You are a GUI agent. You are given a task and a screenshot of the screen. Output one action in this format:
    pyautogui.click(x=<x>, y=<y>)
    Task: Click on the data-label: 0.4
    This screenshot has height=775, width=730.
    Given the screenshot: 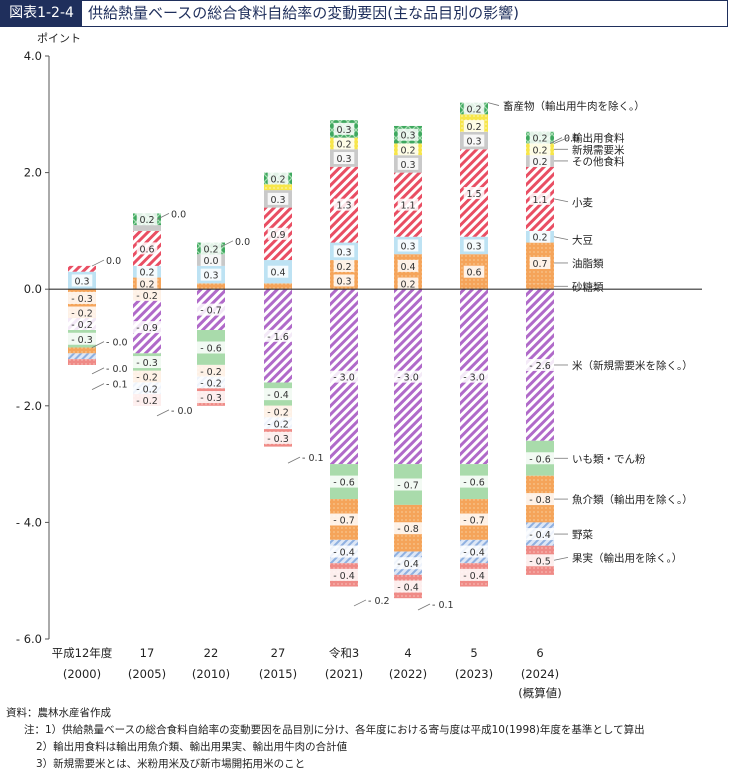 What is the action you would take?
    pyautogui.click(x=407, y=267)
    